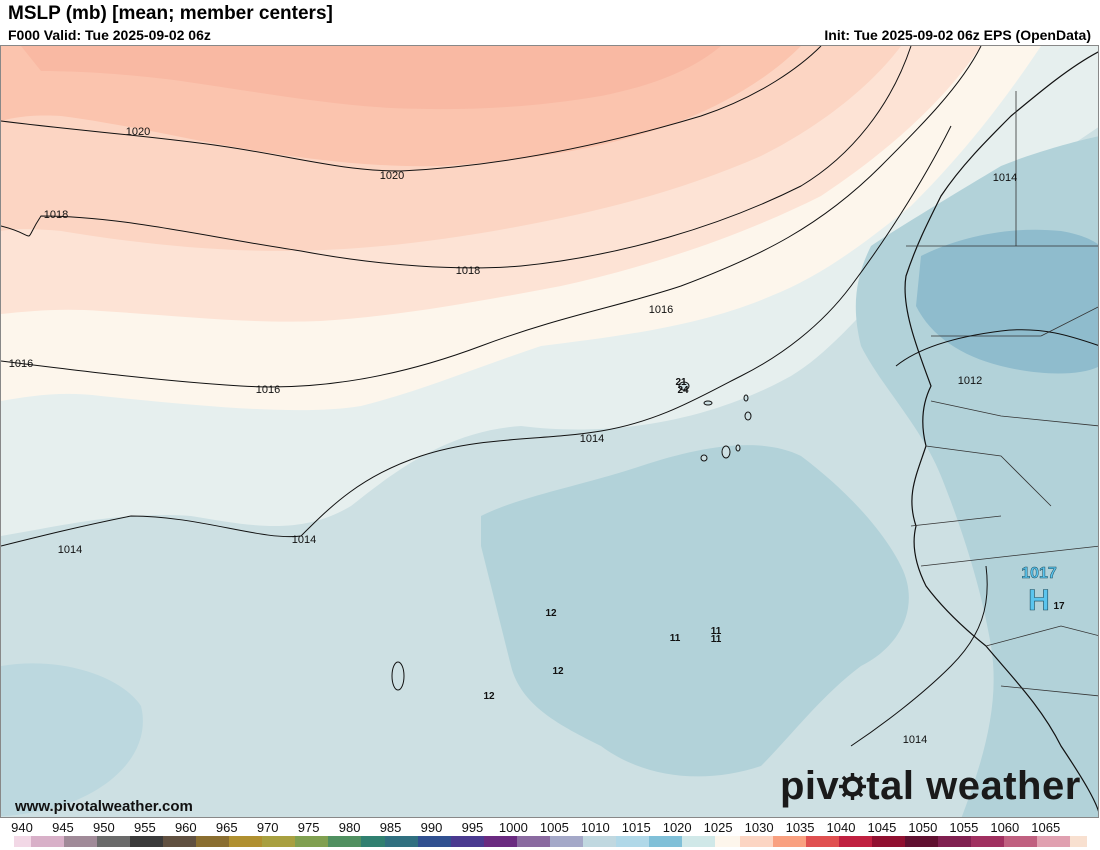 This screenshot has height=850, width=1100. I want to click on member-center: 24, so click(683, 390).